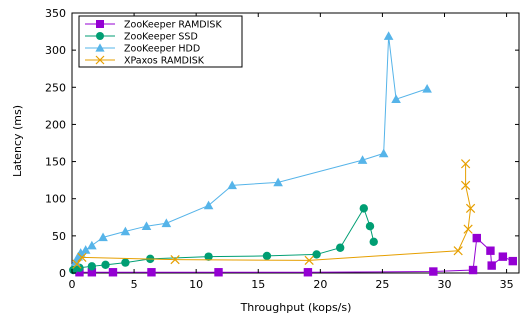 This screenshot has width=520, height=323. What do you see at coordinates (320, 284) in the screenshot?
I see `x-tick-label: 20` at bounding box center [320, 284].